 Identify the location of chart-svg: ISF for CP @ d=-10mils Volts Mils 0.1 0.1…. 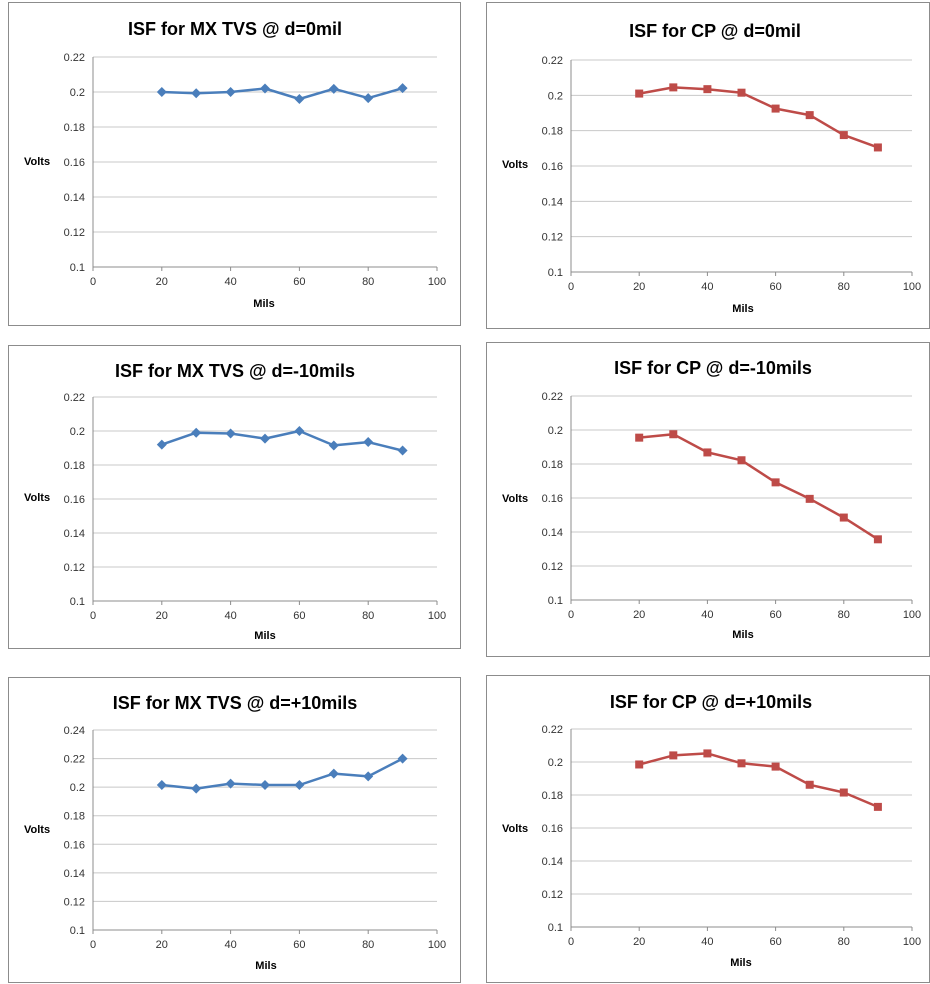
(711, 499).